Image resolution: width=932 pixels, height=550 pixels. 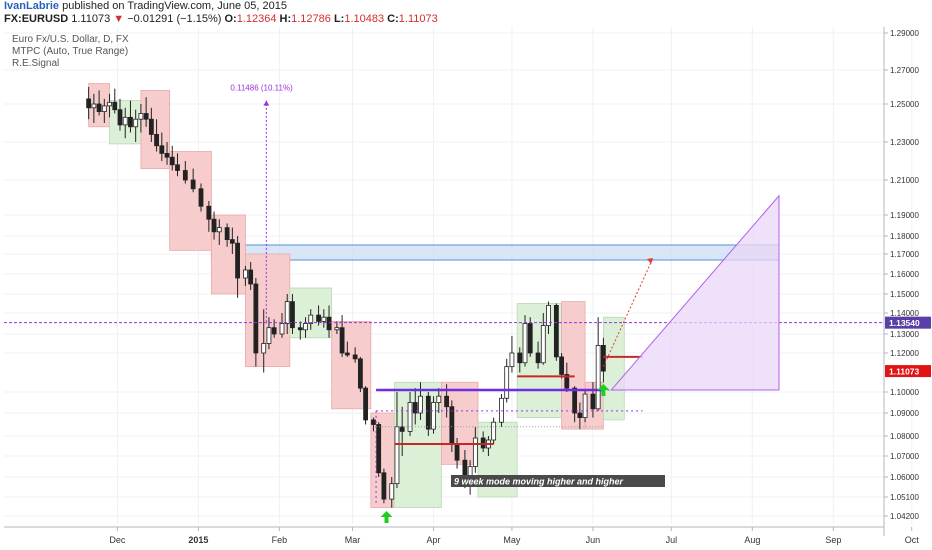 What do you see at coordinates (904, 33) in the screenshot?
I see `price-tick-label: 1.29000` at bounding box center [904, 33].